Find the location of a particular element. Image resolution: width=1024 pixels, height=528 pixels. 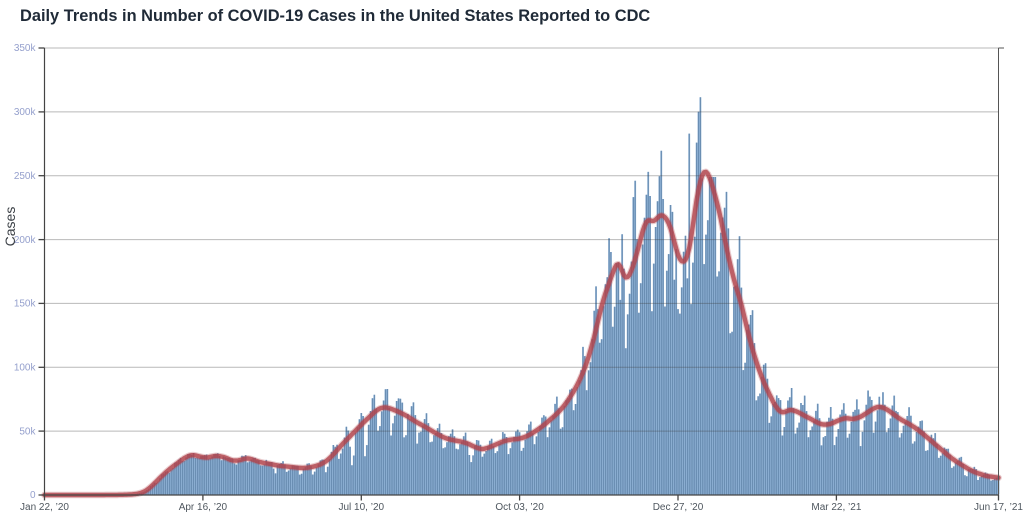

svg-text: 100k is located at coordinates (25, 368).